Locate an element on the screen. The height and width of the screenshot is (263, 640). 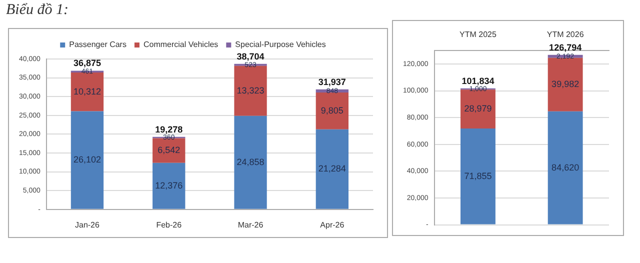
x-tick-label: Jan-26 is located at coordinates (87, 225).